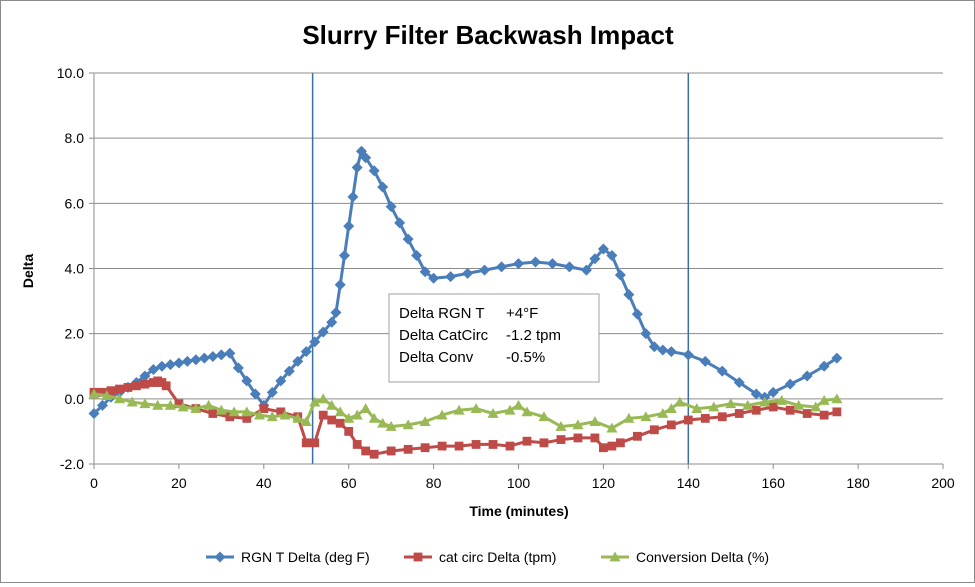  Describe the element at coordinates (604, 483) in the screenshot. I see `x-tick-label: 120` at that location.